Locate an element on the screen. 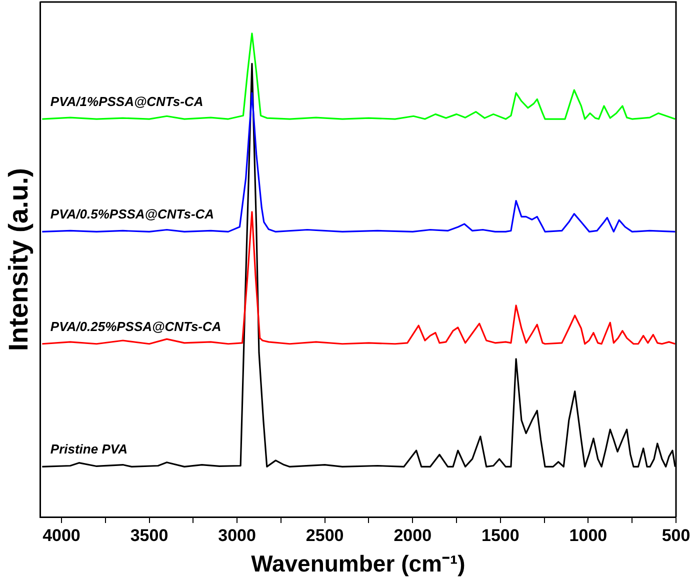 This screenshot has height=587, width=696. series-label: PVA/1%PSSA@CNTs-CA is located at coordinates (127, 102).